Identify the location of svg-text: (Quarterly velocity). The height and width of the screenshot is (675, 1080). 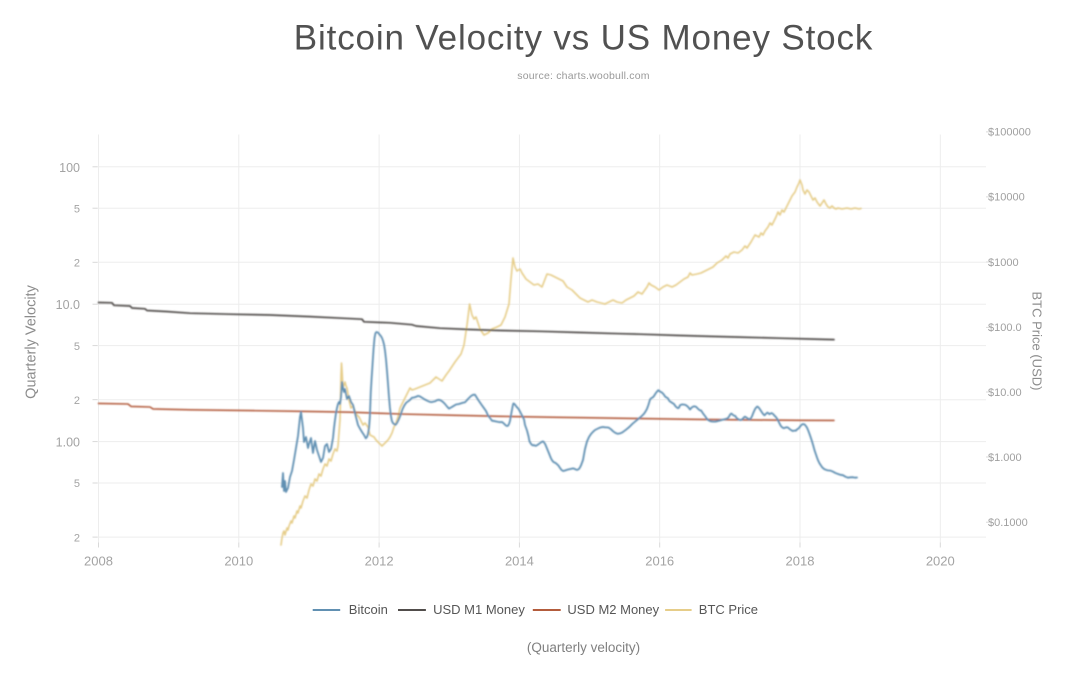
(583, 647).